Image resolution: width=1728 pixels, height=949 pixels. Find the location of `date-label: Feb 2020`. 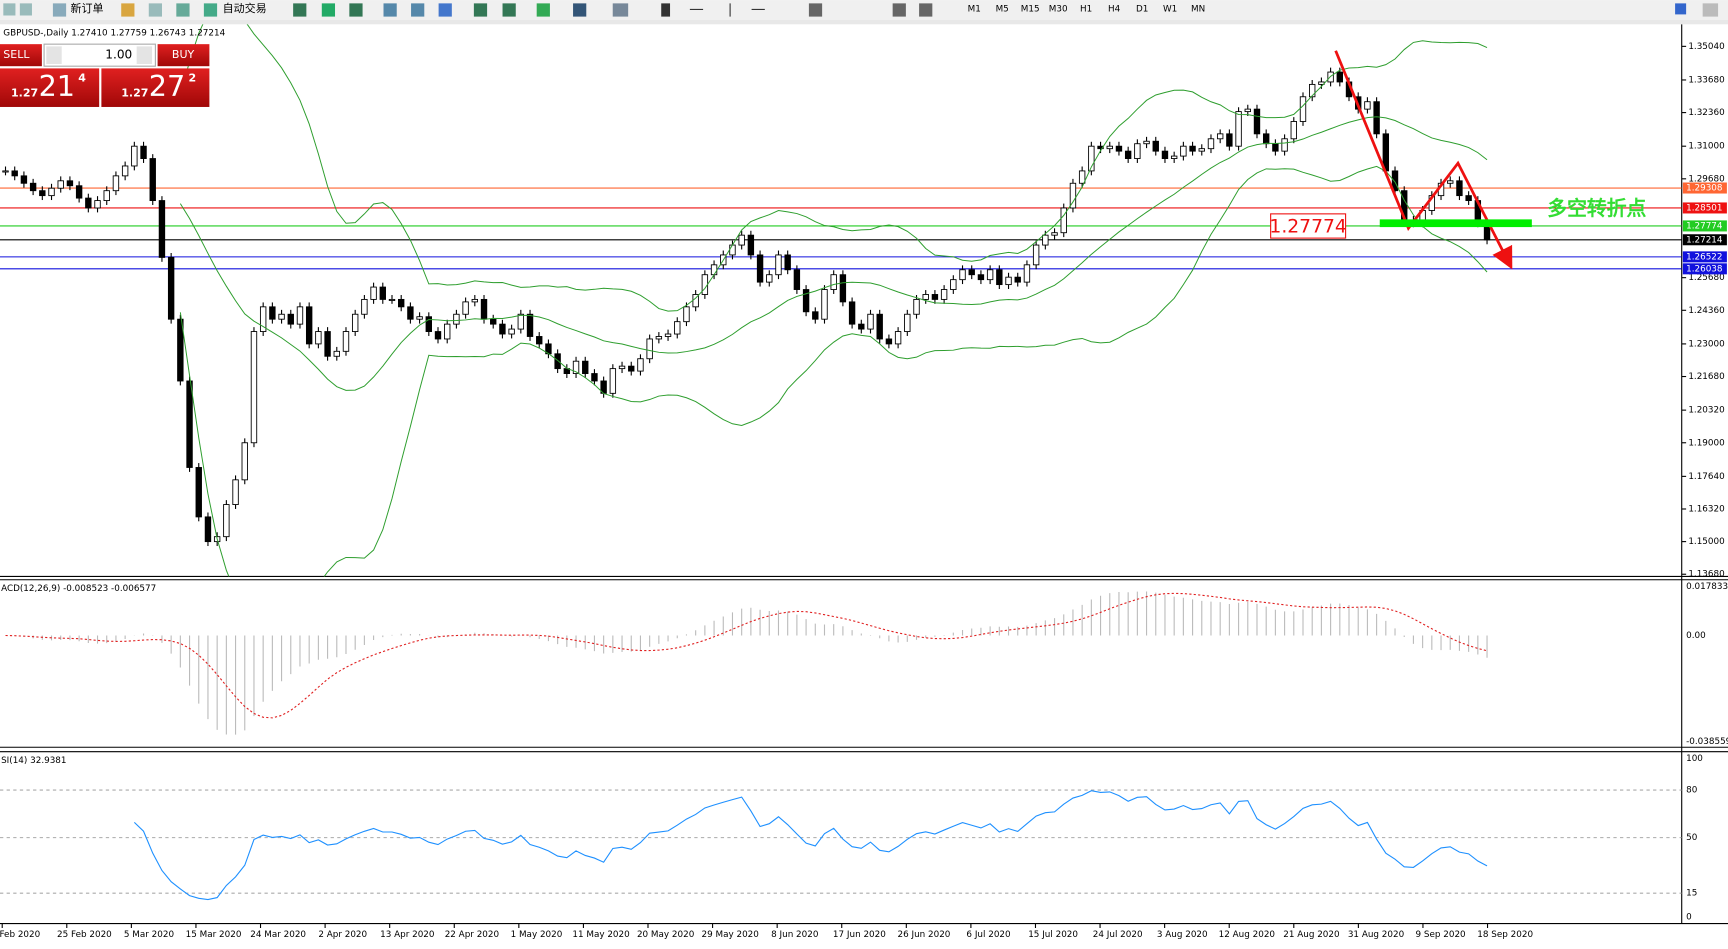

date-label: Feb 2020 is located at coordinates (20, 935).